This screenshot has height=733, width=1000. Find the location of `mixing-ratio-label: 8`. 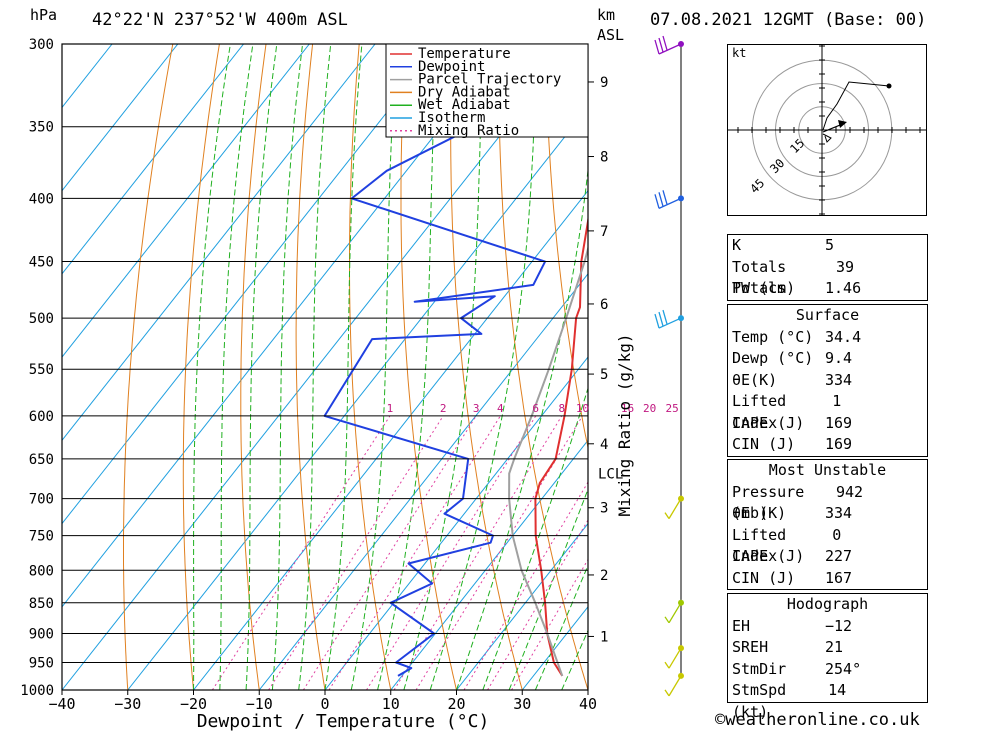

mixing-ratio-label: 8 is located at coordinates (561, 408).